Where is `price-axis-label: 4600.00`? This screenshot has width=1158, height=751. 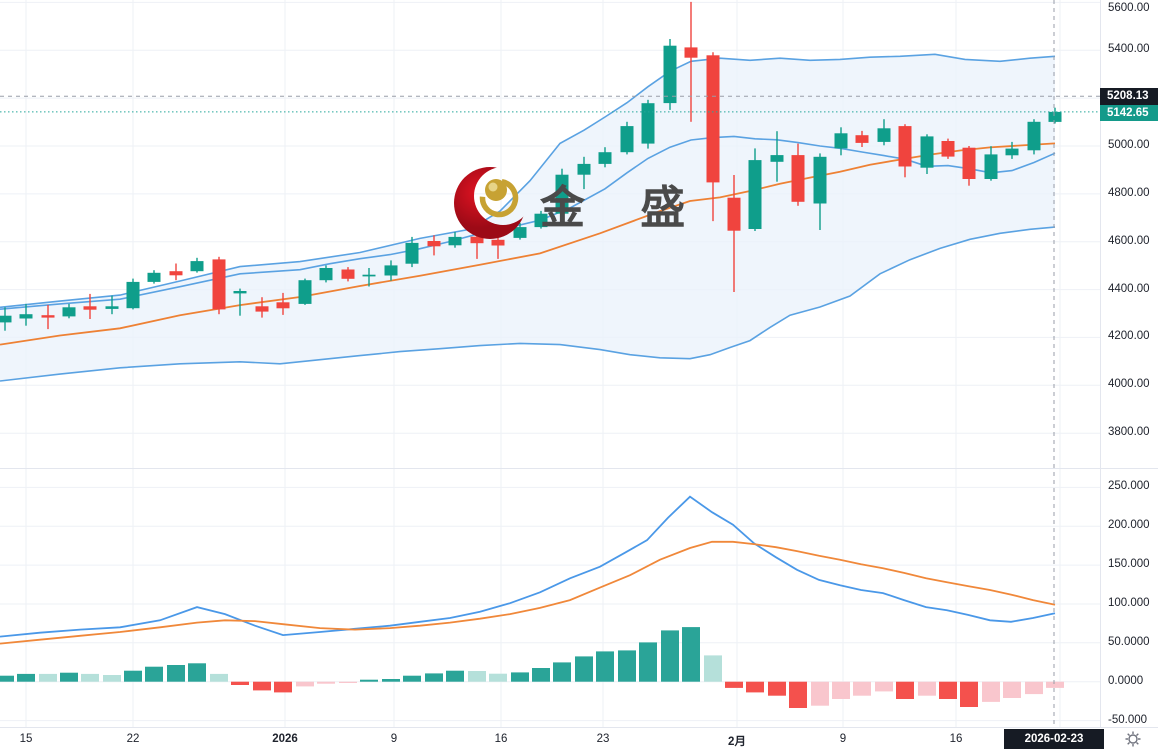 price-axis-label: 4600.00 is located at coordinates (1129, 240).